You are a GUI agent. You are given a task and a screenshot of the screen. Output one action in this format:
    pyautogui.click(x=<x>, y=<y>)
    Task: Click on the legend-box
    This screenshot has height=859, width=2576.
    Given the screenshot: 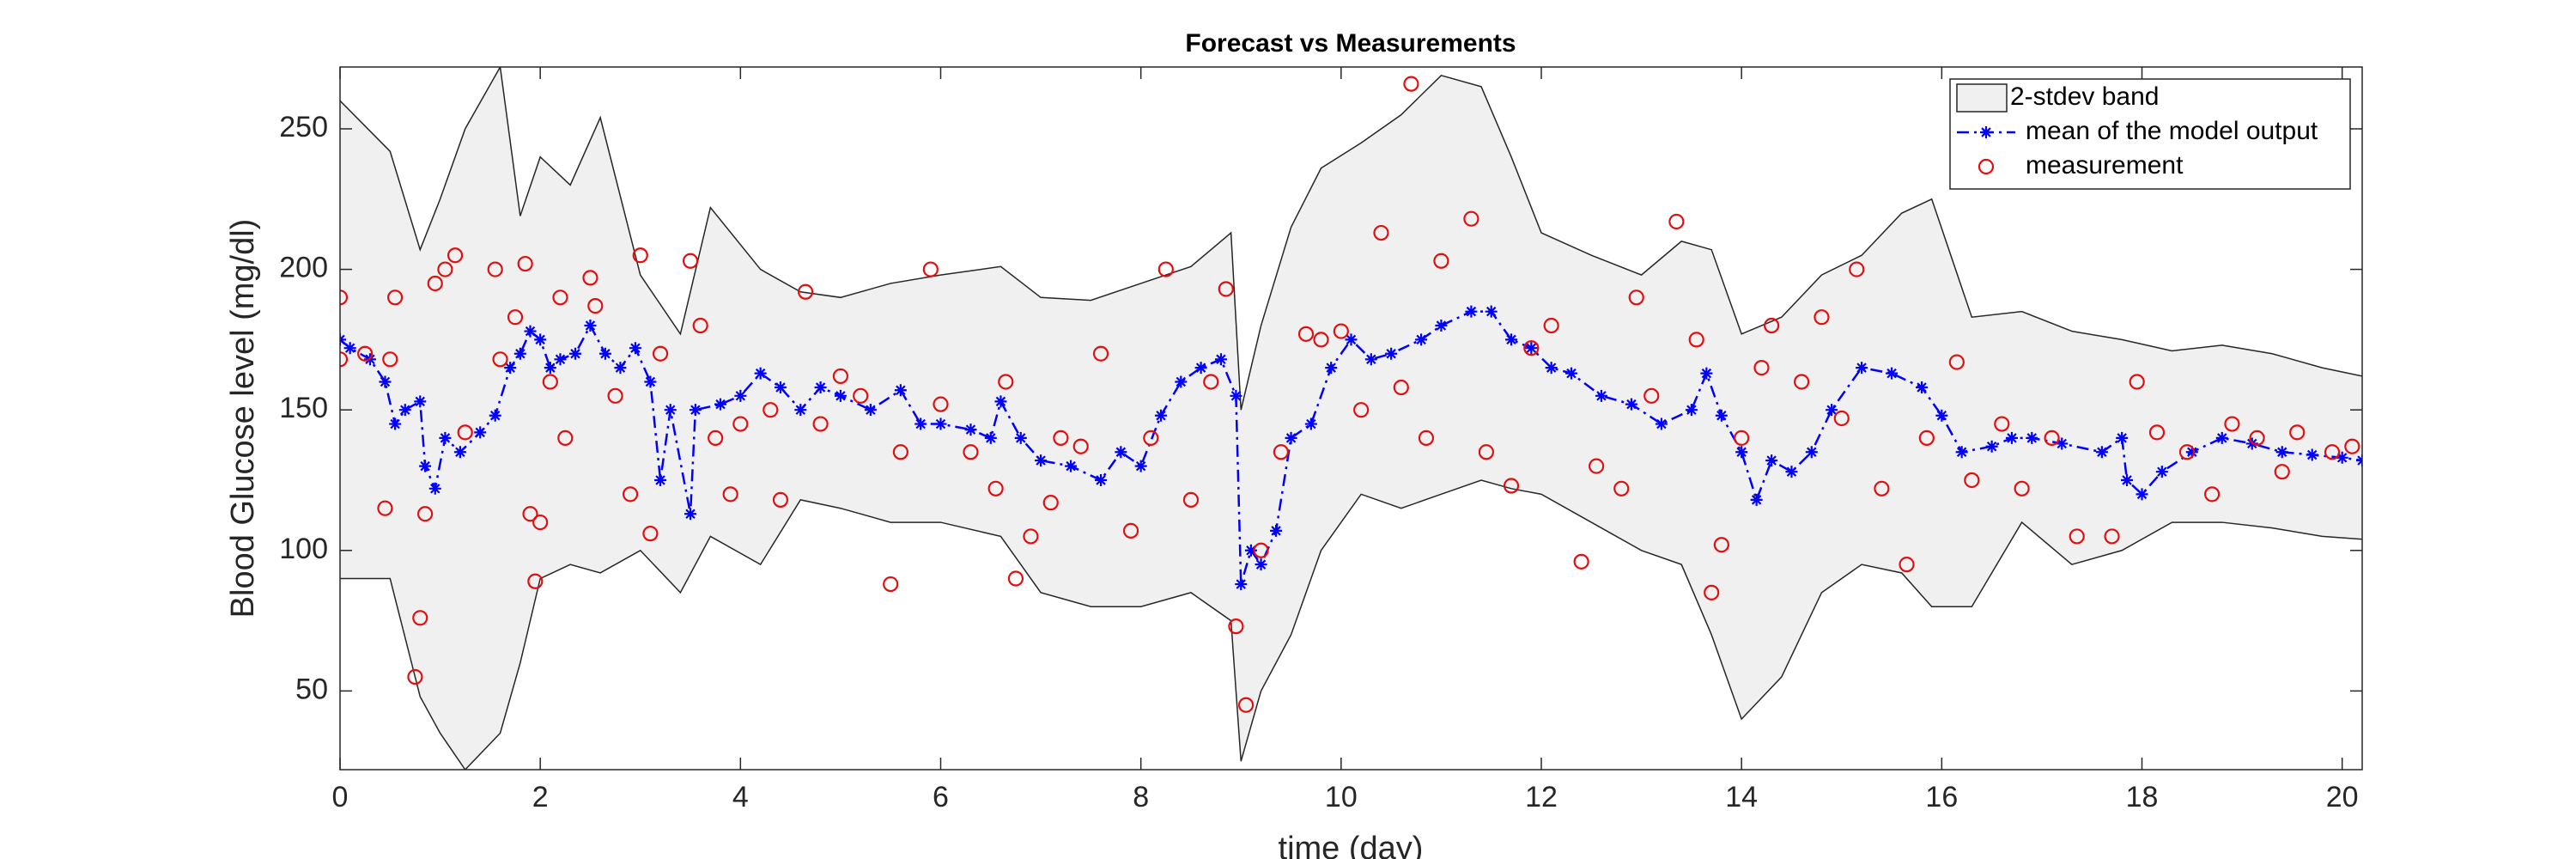 What is the action you would take?
    pyautogui.click(x=2150, y=134)
    